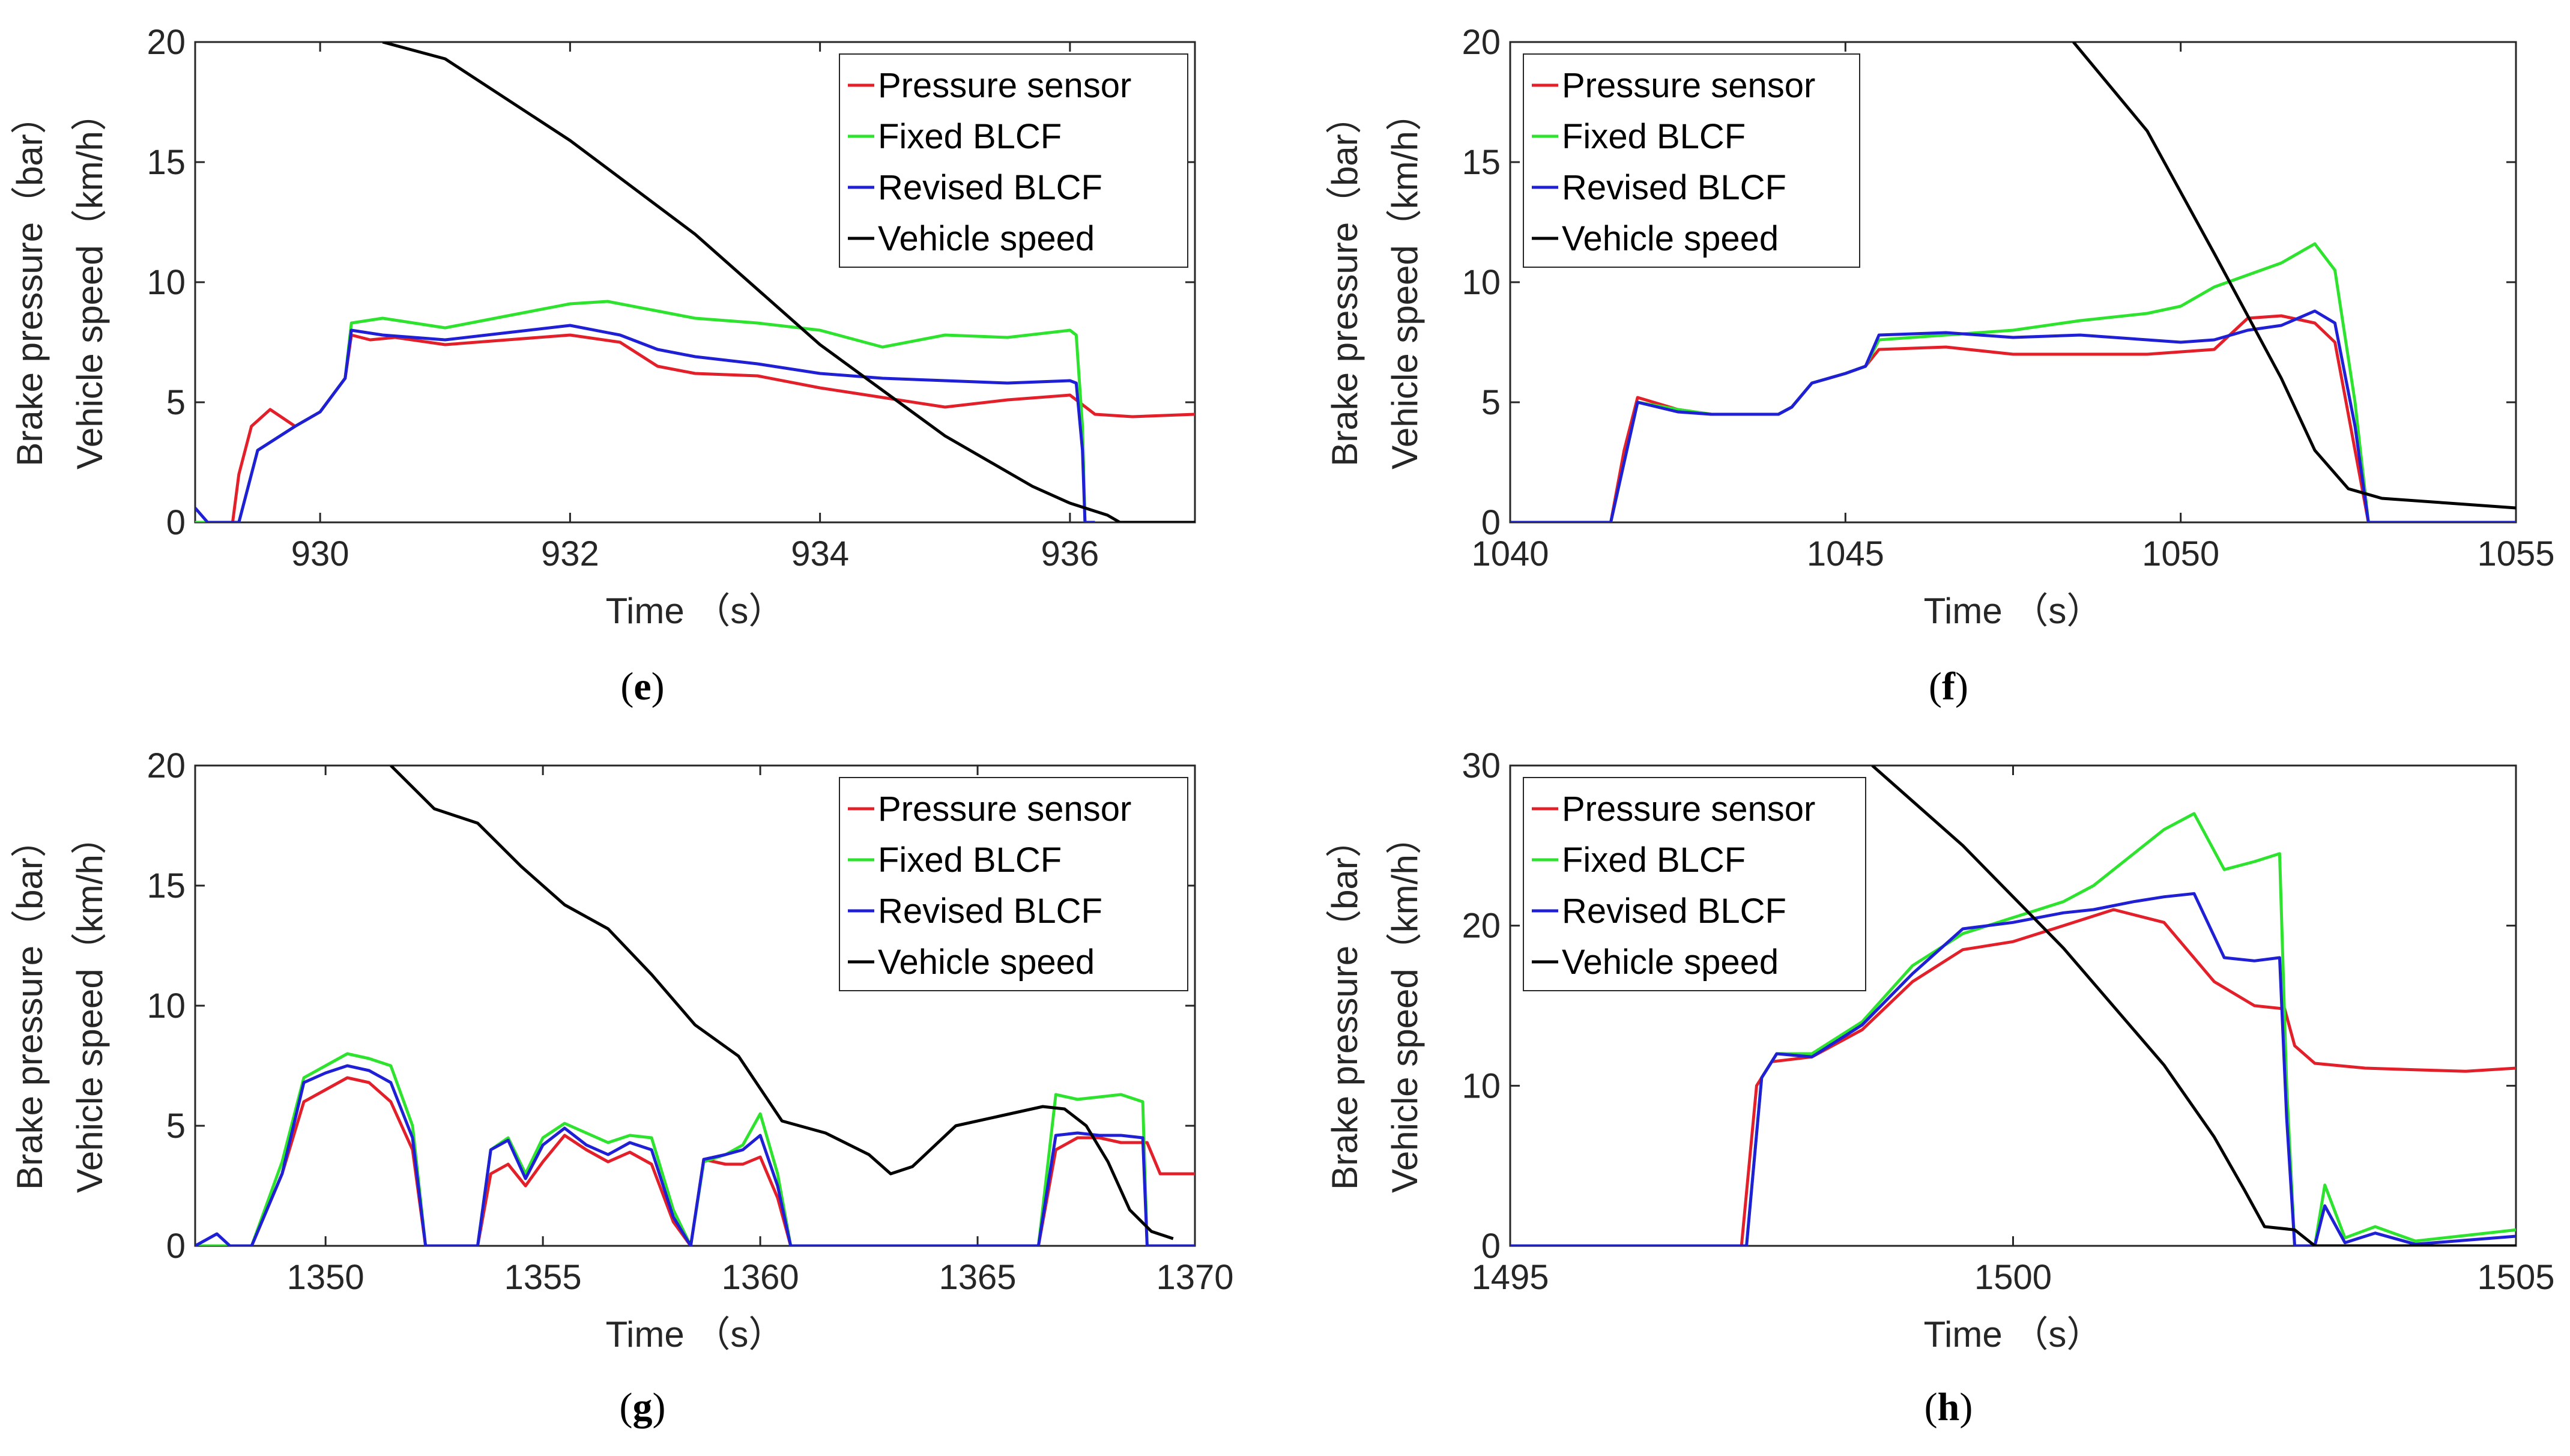 The height and width of the screenshot is (1456, 2570). Describe the element at coordinates (570, 553) in the screenshot. I see `x-tick-label: 932` at that location.